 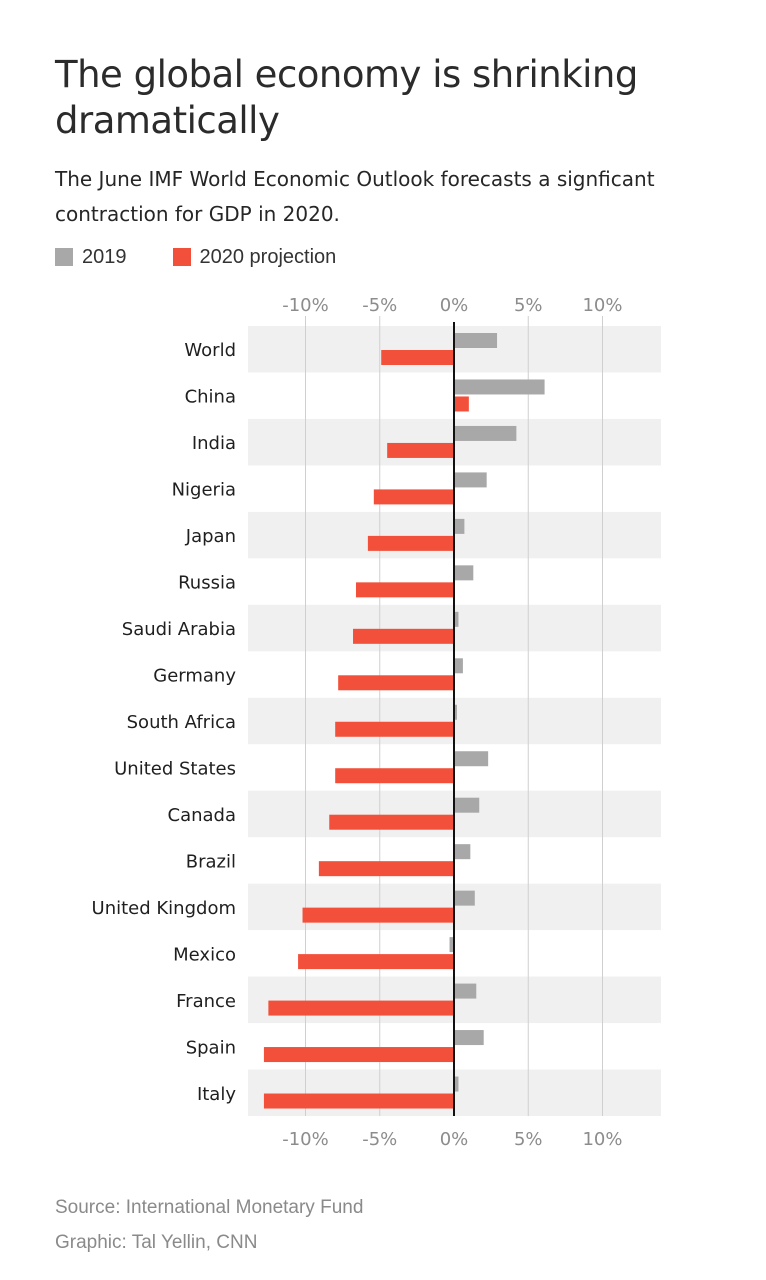 I want to click on category-label: Italy, so click(x=216, y=1094).